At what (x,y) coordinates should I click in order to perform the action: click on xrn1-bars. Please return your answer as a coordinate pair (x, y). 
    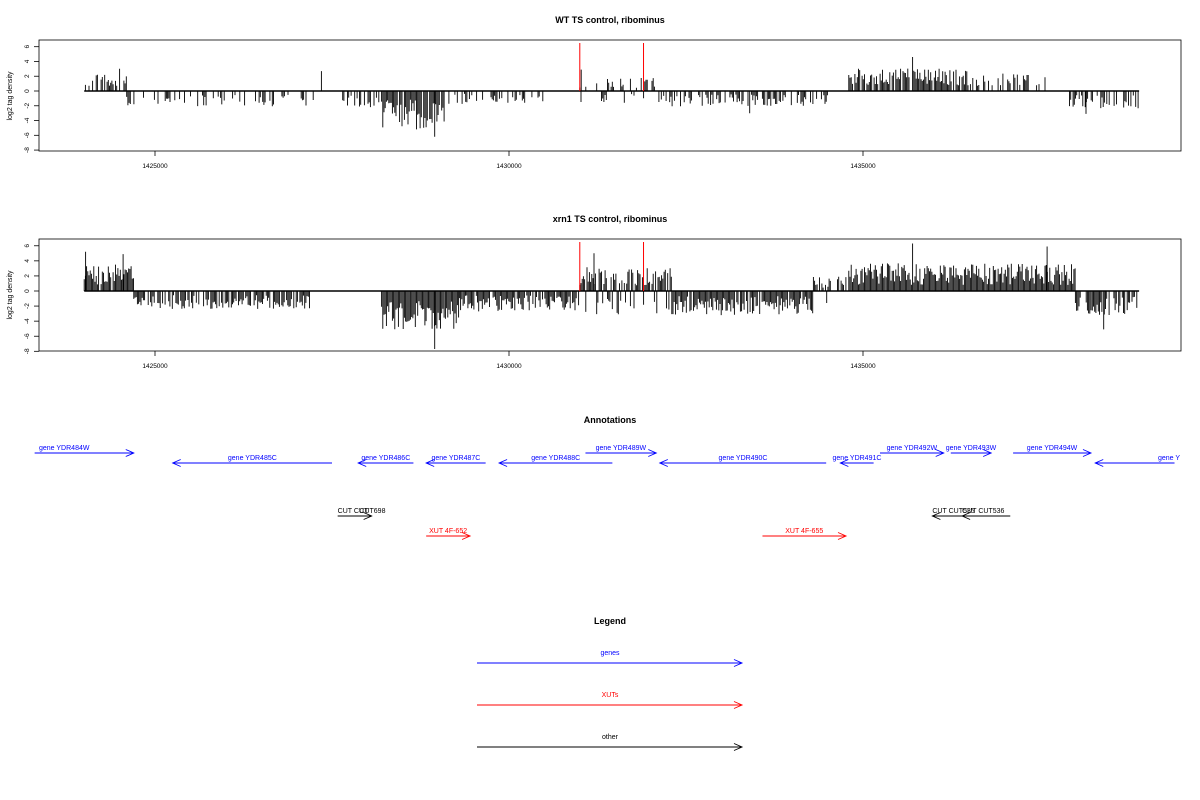
    Looking at the image, I should click on (611, 296).